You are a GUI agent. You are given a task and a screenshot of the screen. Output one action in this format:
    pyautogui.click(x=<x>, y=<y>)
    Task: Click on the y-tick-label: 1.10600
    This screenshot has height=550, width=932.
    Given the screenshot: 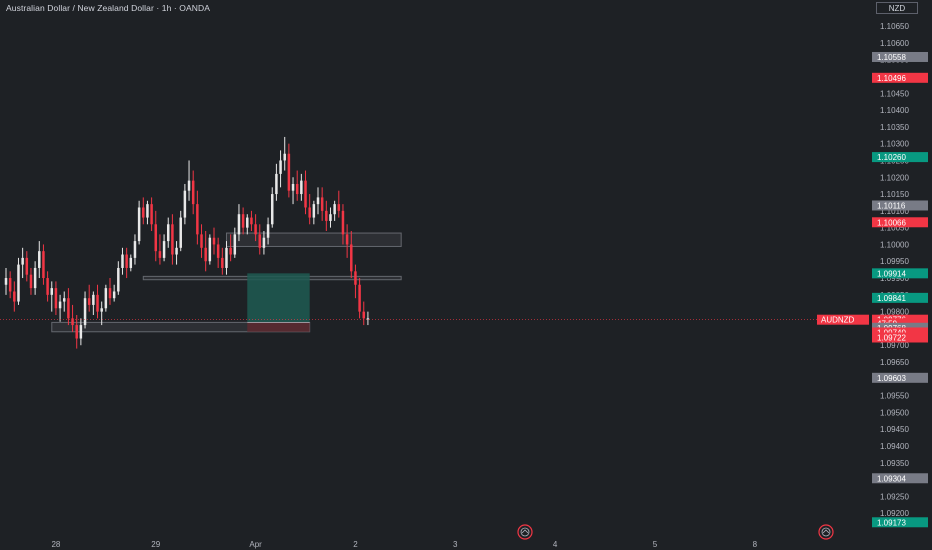 What is the action you would take?
    pyautogui.click(x=894, y=43)
    